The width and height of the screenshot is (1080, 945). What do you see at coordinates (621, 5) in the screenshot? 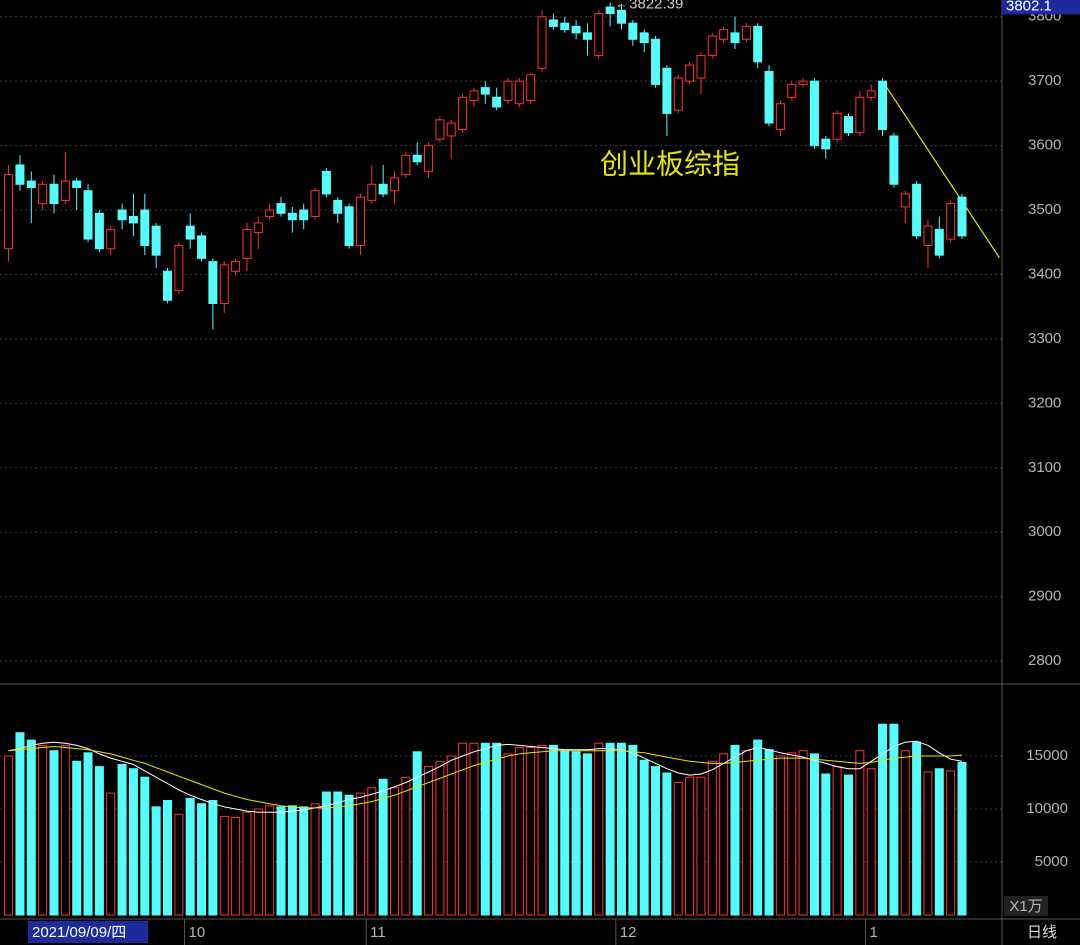
I see `max-arrow: ←` at bounding box center [621, 5].